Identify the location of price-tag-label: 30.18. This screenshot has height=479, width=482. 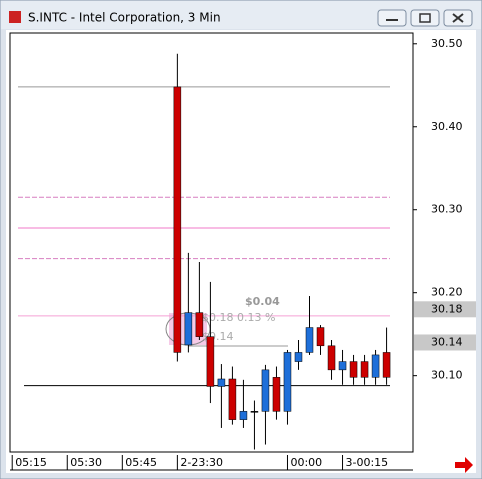
(447, 308).